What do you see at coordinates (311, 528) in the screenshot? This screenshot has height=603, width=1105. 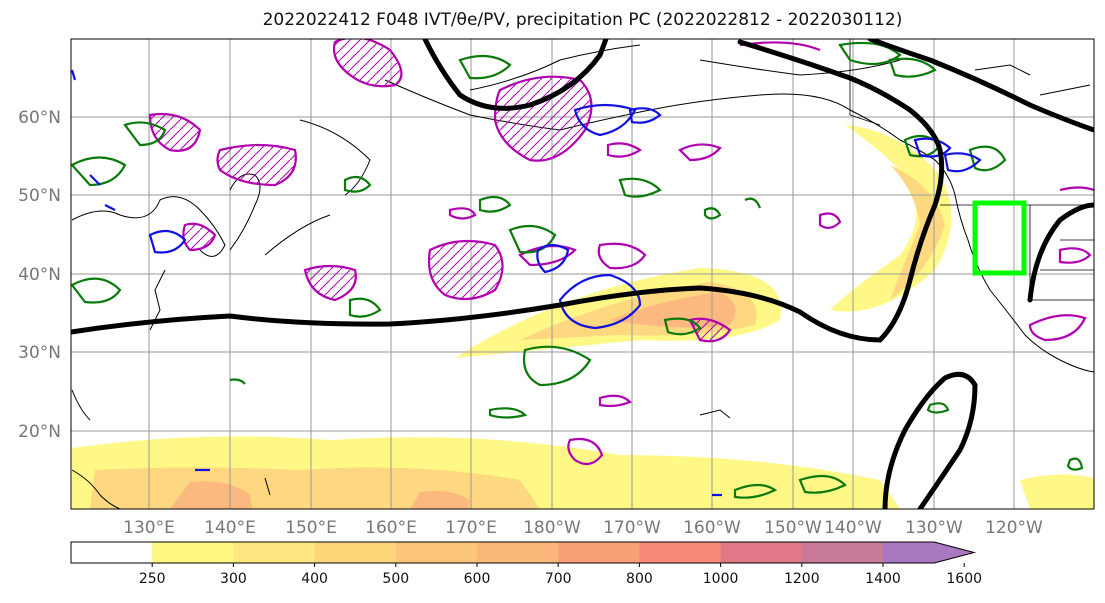 I see `lon-label: 150°E` at bounding box center [311, 528].